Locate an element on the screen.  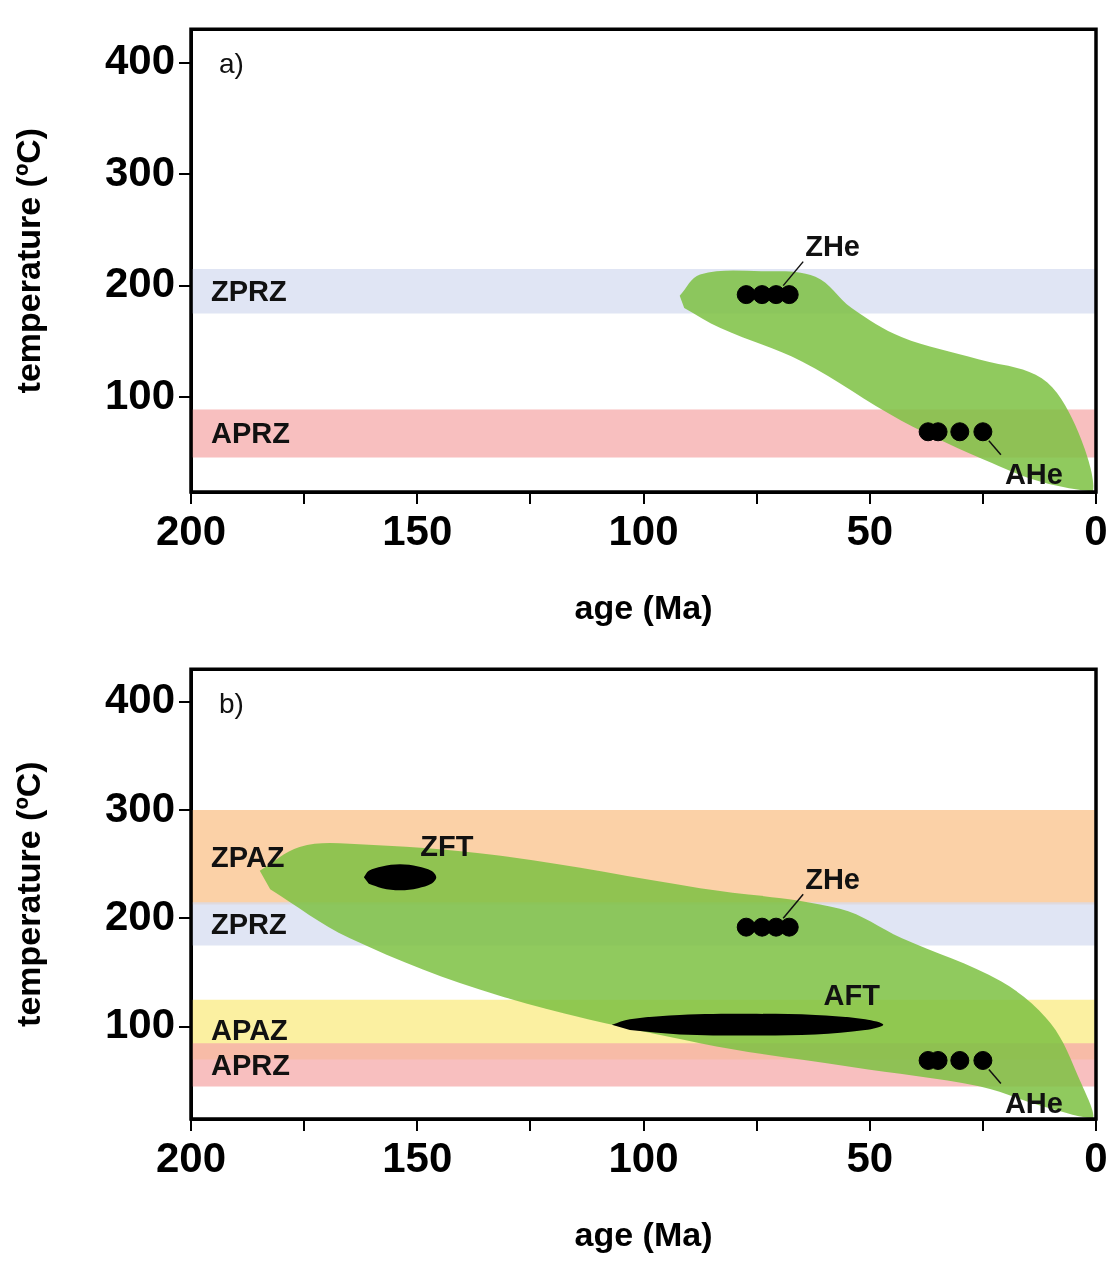
series-label: ZFT is located at coordinates (447, 845).